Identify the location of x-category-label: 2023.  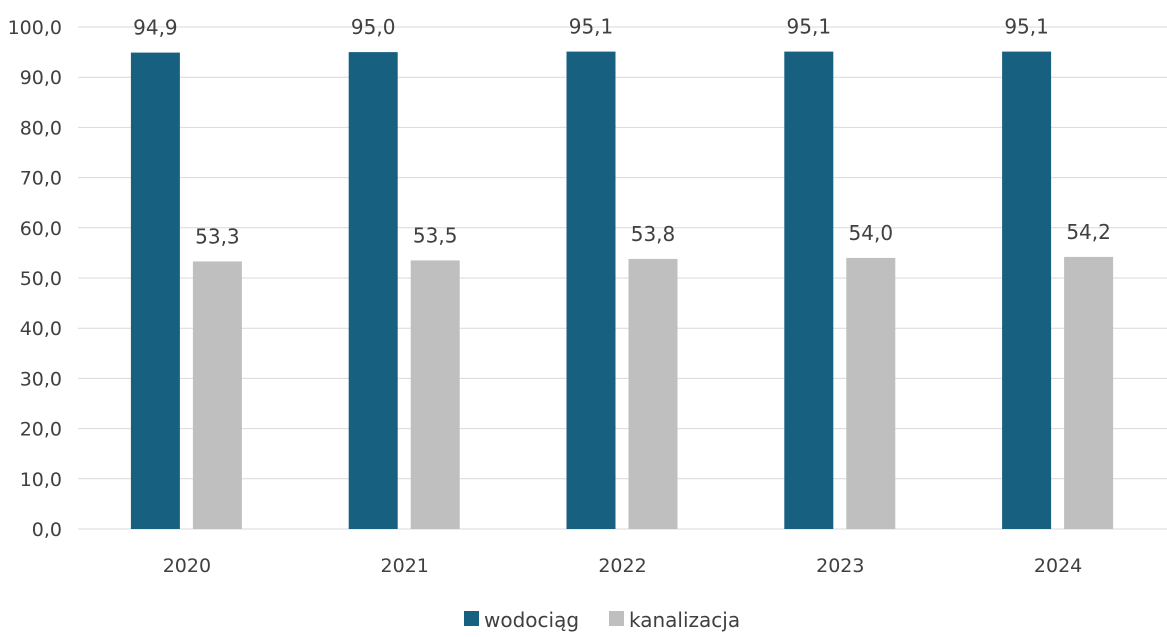
(840, 566).